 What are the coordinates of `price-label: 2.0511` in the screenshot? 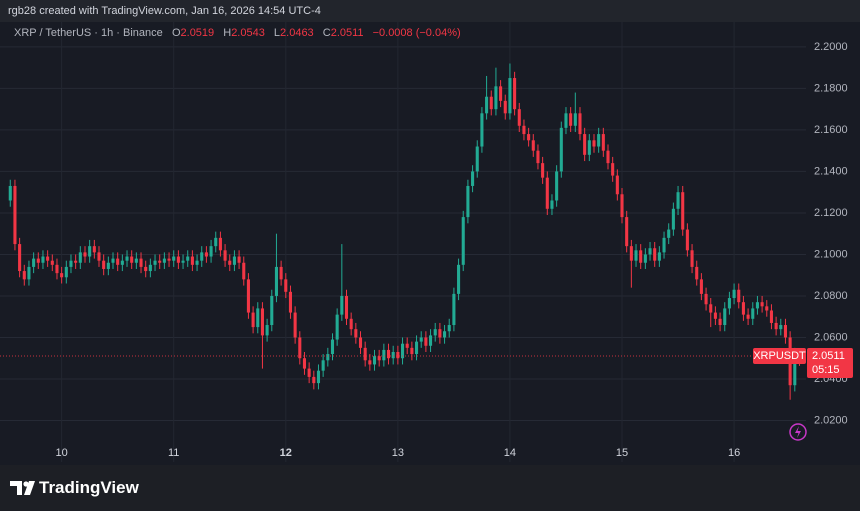 It's located at (828, 356).